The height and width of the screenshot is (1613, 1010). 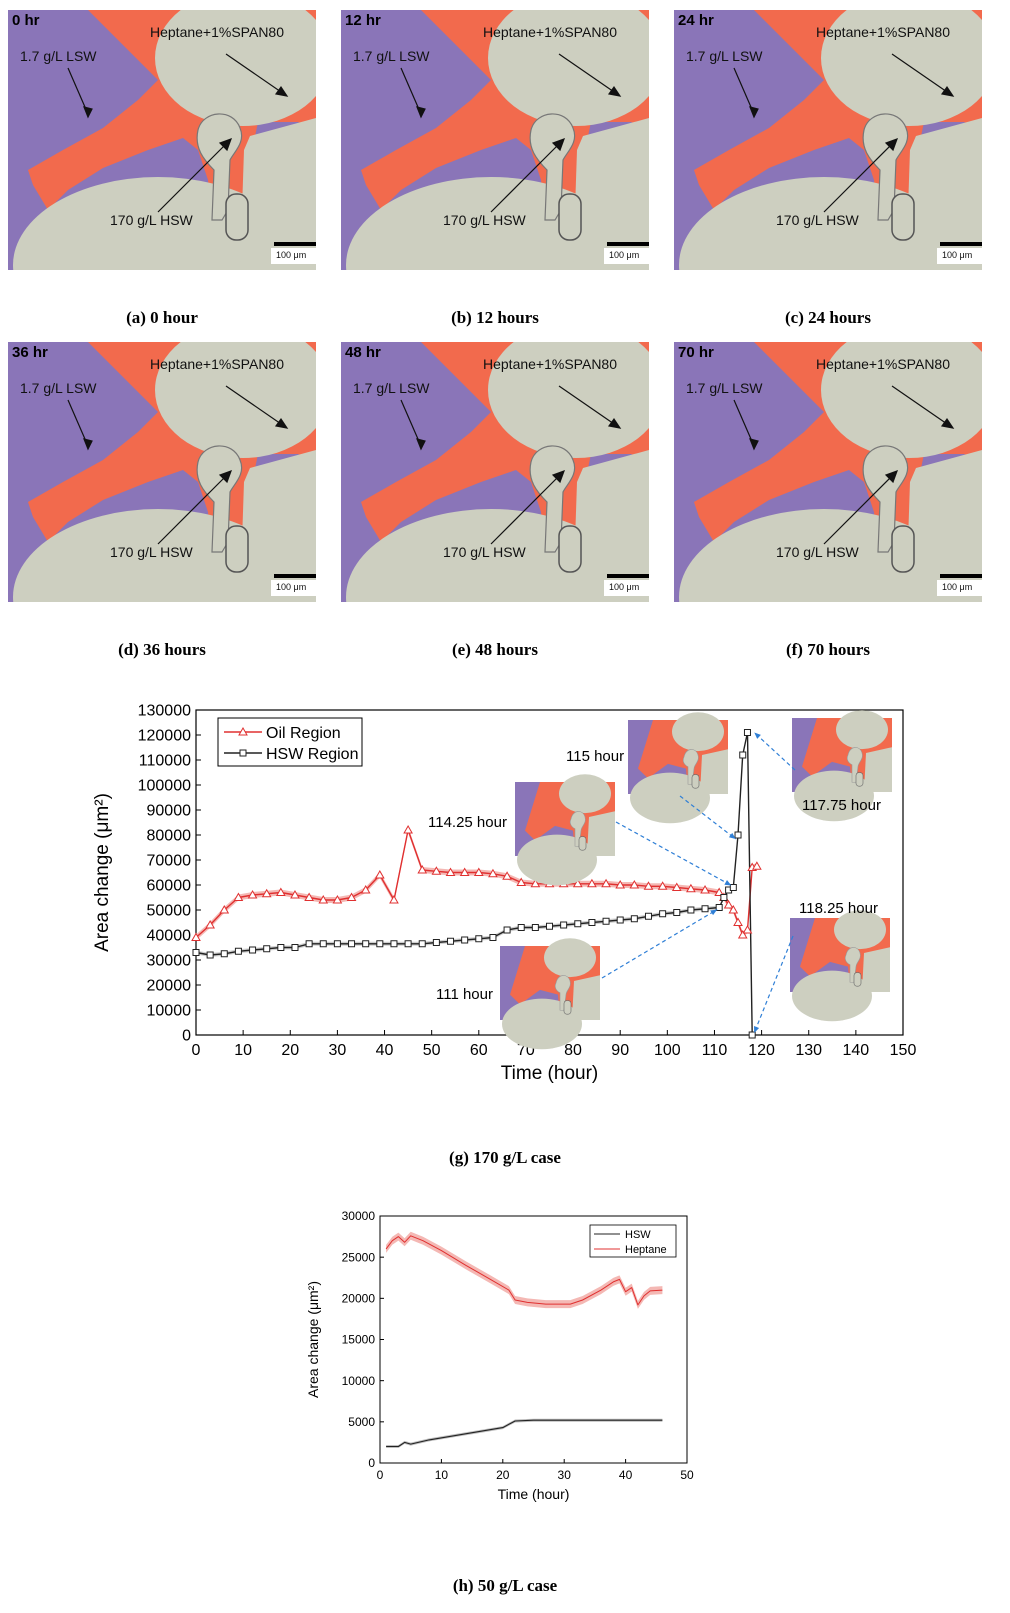 I want to click on hsw-uncertainty-band, so click(x=524, y=1433).